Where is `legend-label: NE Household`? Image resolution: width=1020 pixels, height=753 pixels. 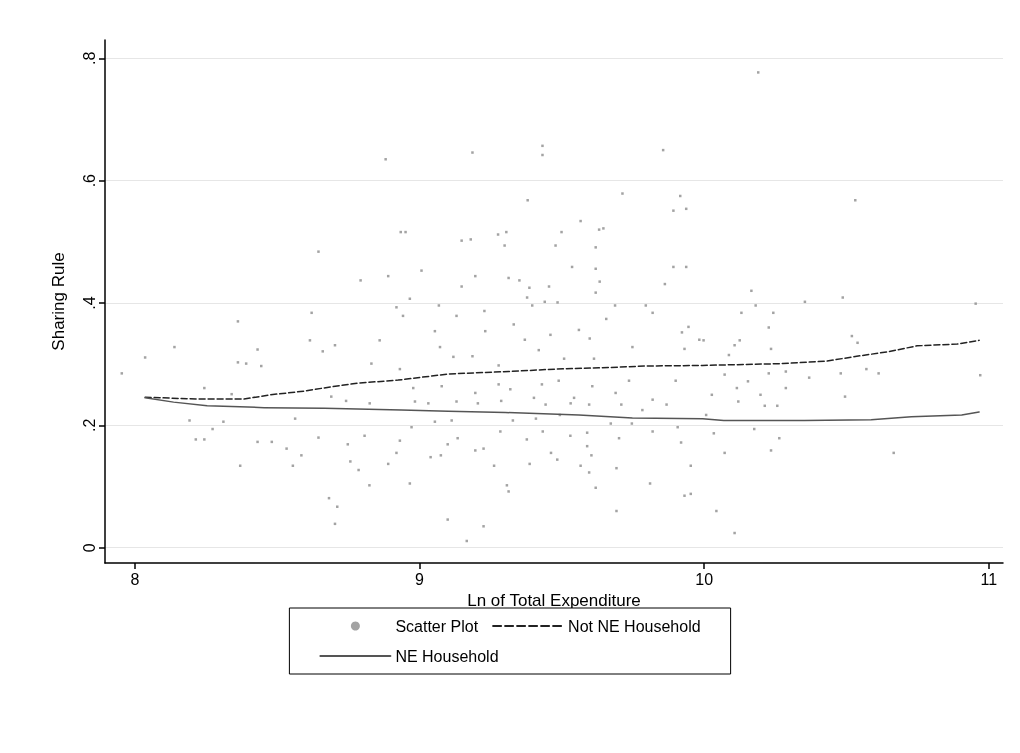
legend-label: NE Household is located at coordinates (447, 656).